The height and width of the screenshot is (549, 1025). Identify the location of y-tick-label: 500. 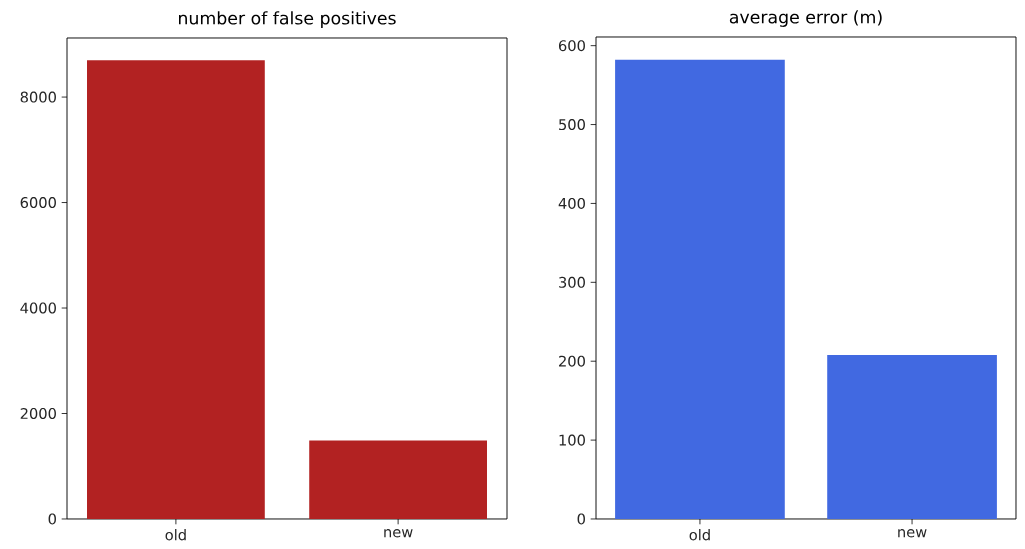
(572, 125).